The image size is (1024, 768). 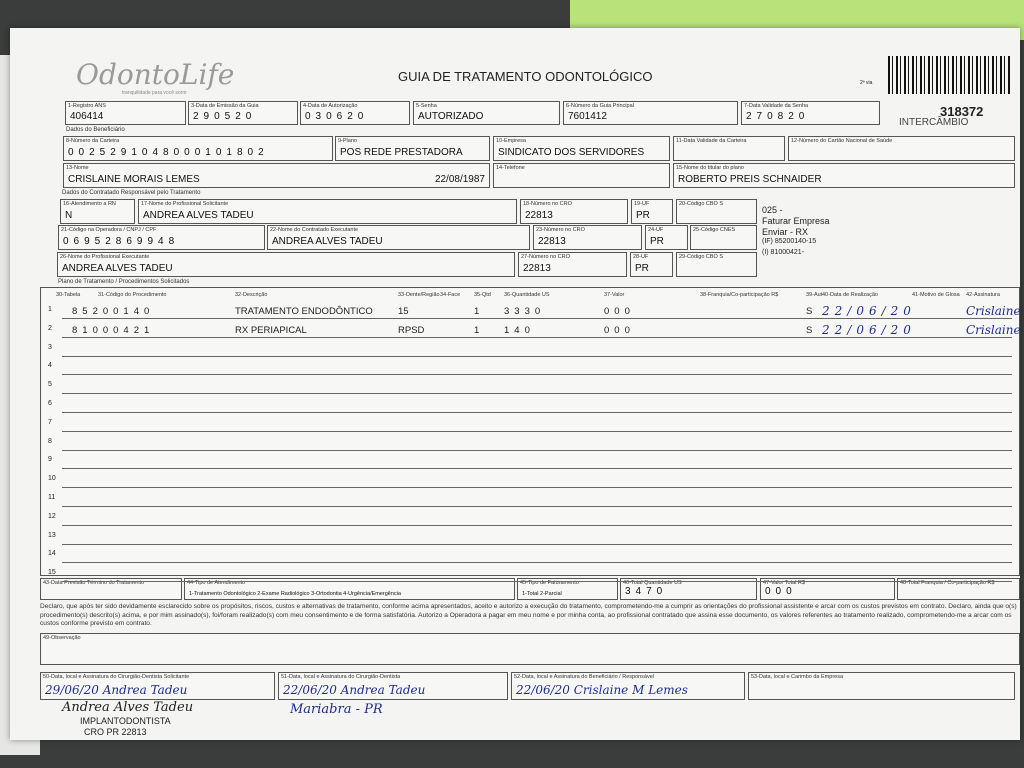 What do you see at coordinates (934, 122) in the screenshot?
I see `exchange: INTERCÂMBIO` at bounding box center [934, 122].